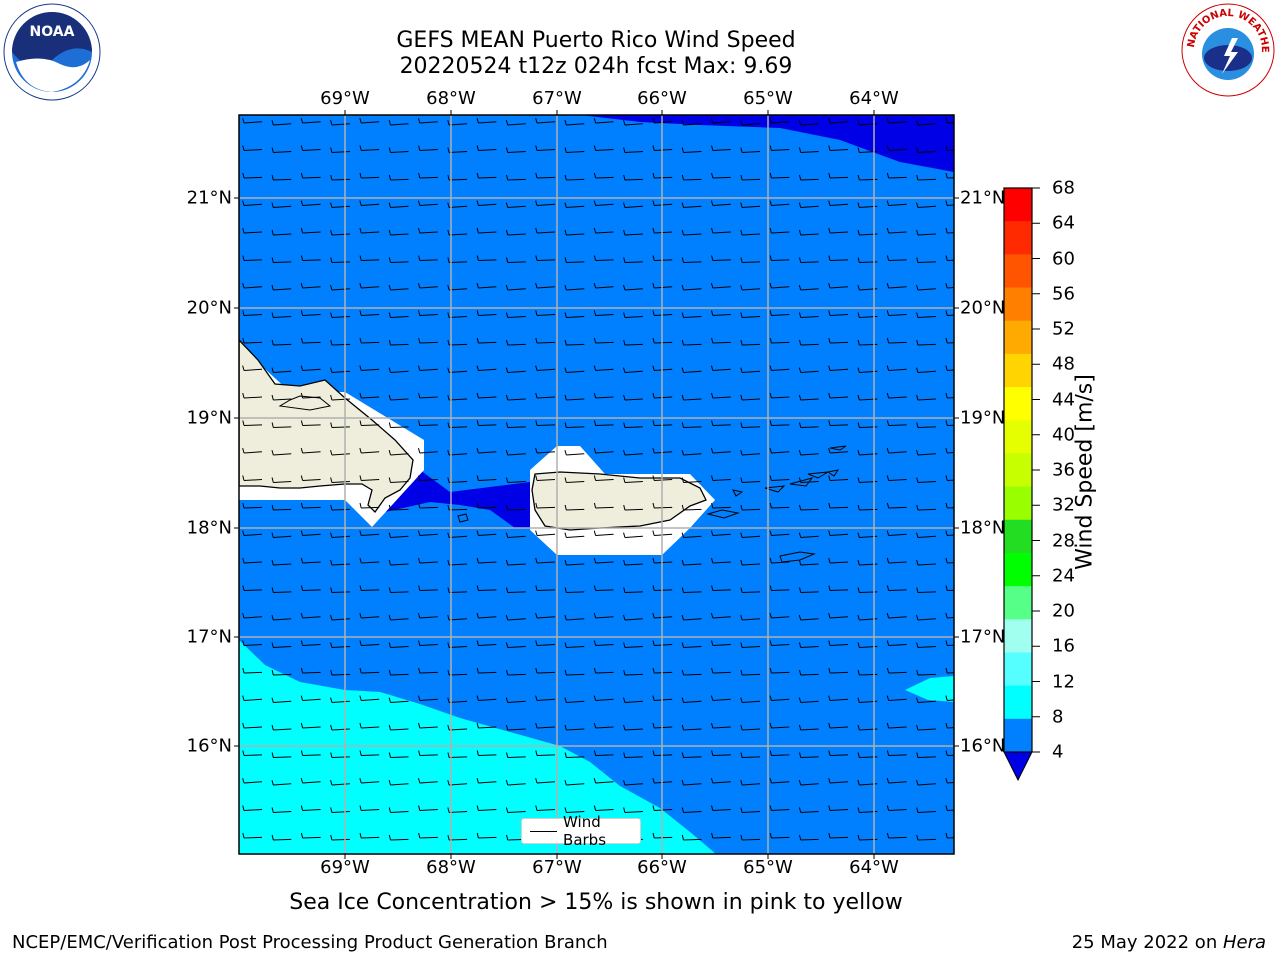 Image resolution: width=1280 pixels, height=960 pixels. Describe the element at coordinates (983, 637) in the screenshot. I see `lat-label-right: 17°N` at that location.